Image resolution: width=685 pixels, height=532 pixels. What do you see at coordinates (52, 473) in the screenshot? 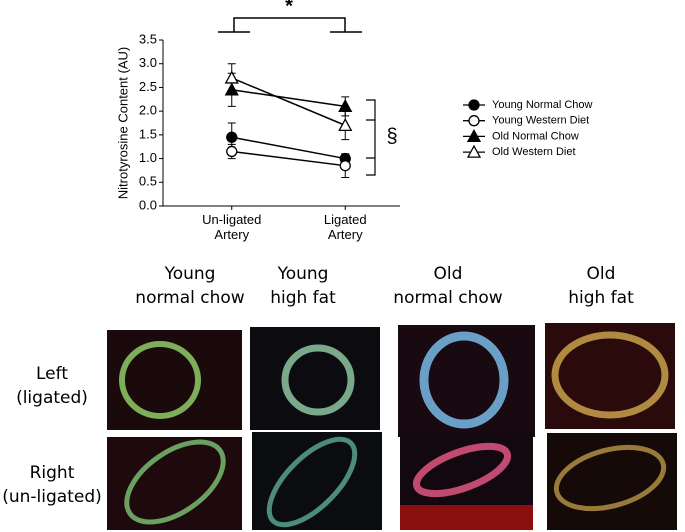
I see `row-label: Right` at bounding box center [52, 473].